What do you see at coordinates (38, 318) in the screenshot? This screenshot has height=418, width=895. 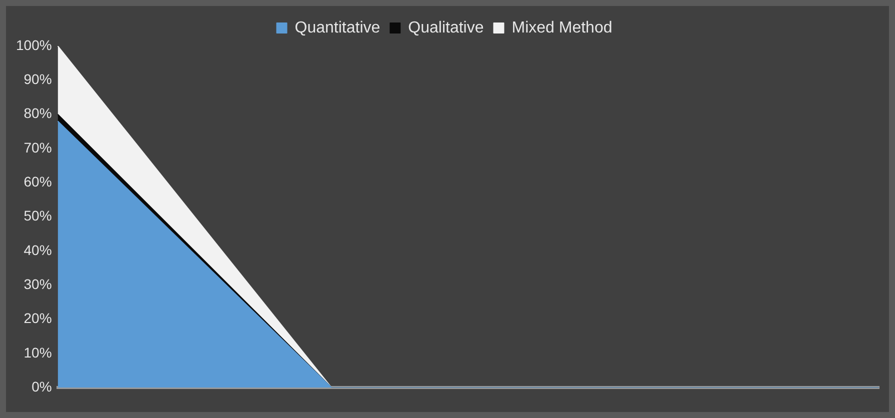 I see `y-tick-label: 20%` at bounding box center [38, 318].